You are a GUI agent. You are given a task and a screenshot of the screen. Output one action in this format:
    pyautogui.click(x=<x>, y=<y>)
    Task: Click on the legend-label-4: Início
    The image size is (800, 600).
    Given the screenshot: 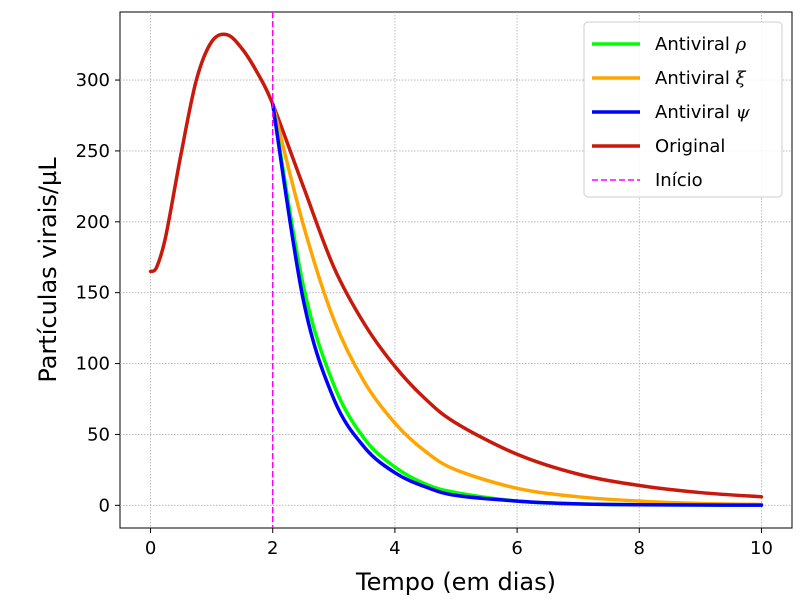 What is the action you would take?
    pyautogui.click(x=679, y=180)
    